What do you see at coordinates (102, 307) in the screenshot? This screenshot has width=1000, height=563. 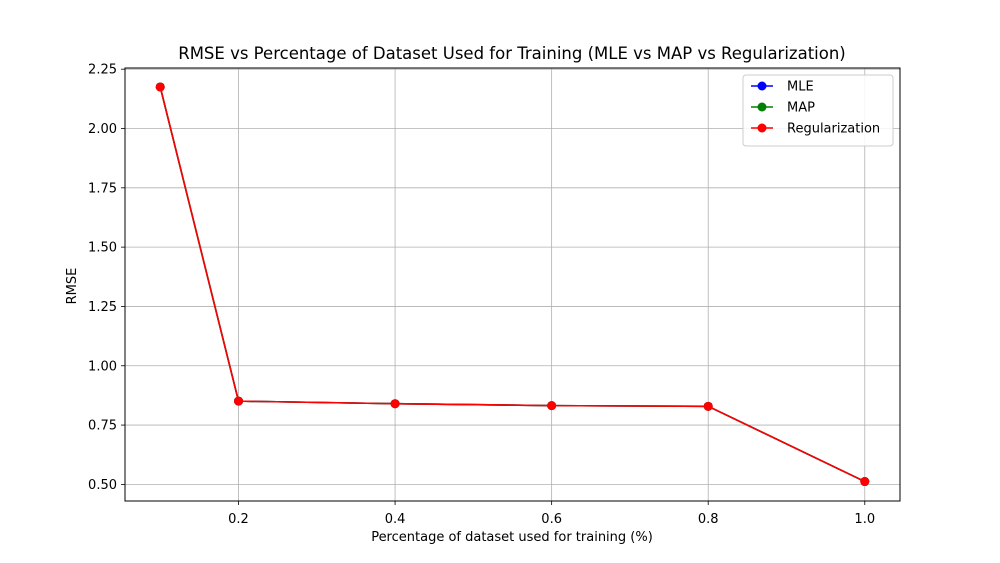 I see `y-tick-label: 1.25` at bounding box center [102, 307].